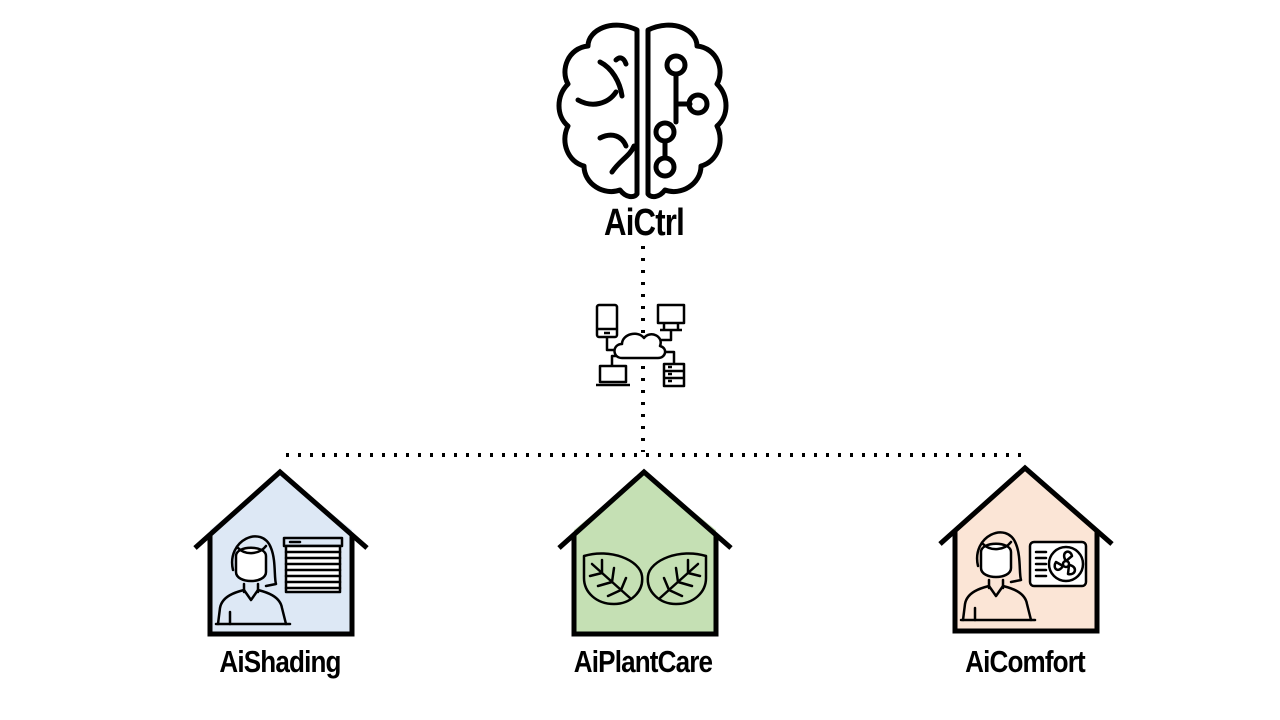  I want to click on cloud-network-icon, so click(640, 345).